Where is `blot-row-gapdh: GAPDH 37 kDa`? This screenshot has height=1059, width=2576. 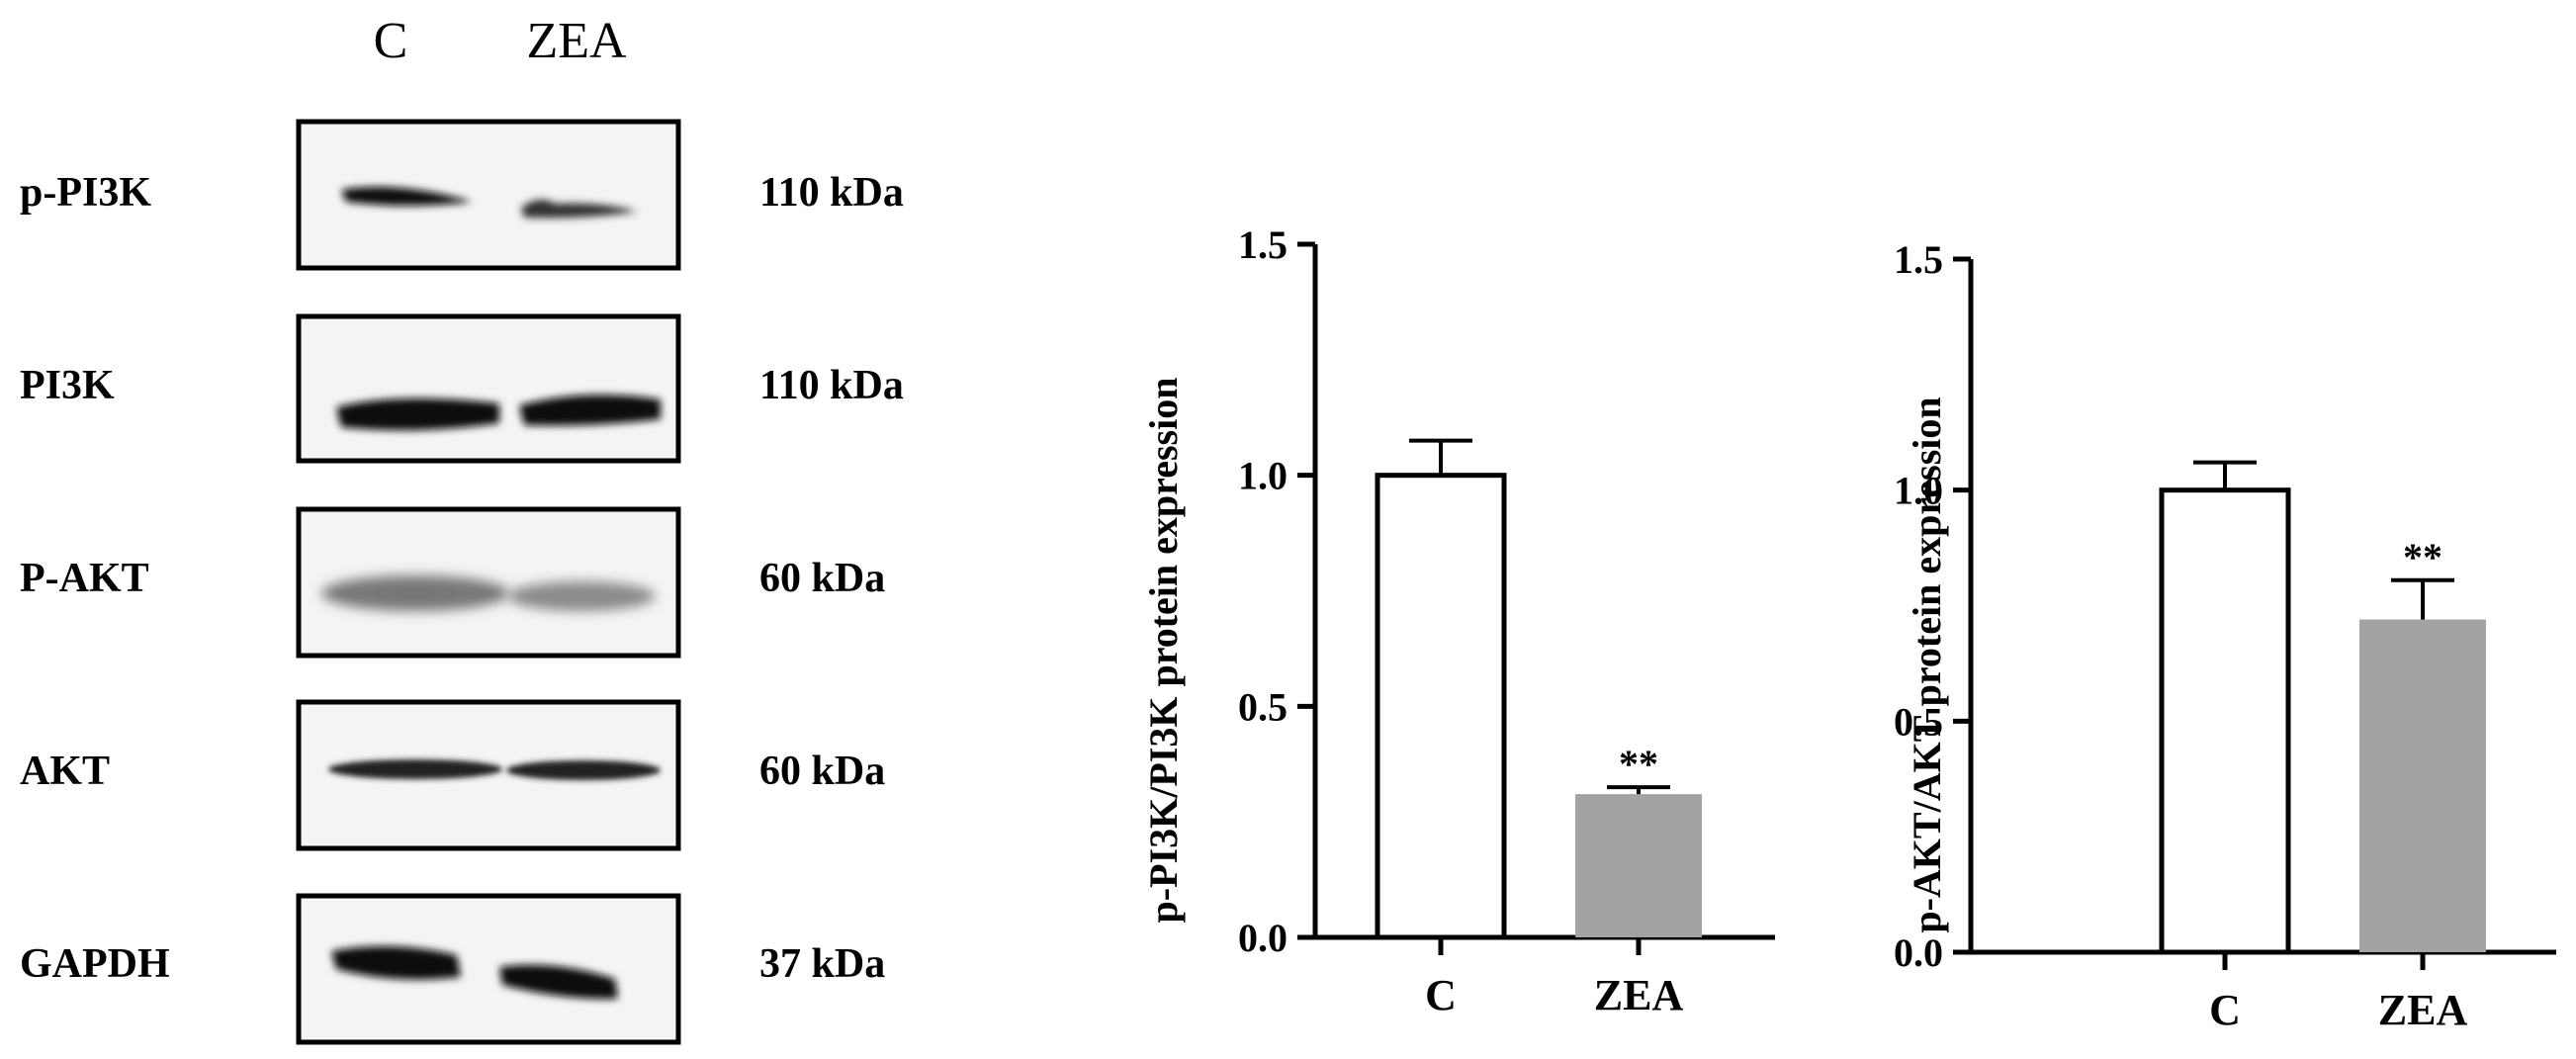
blot-row-gapdh: GAPDH 37 kDa is located at coordinates (452, 969).